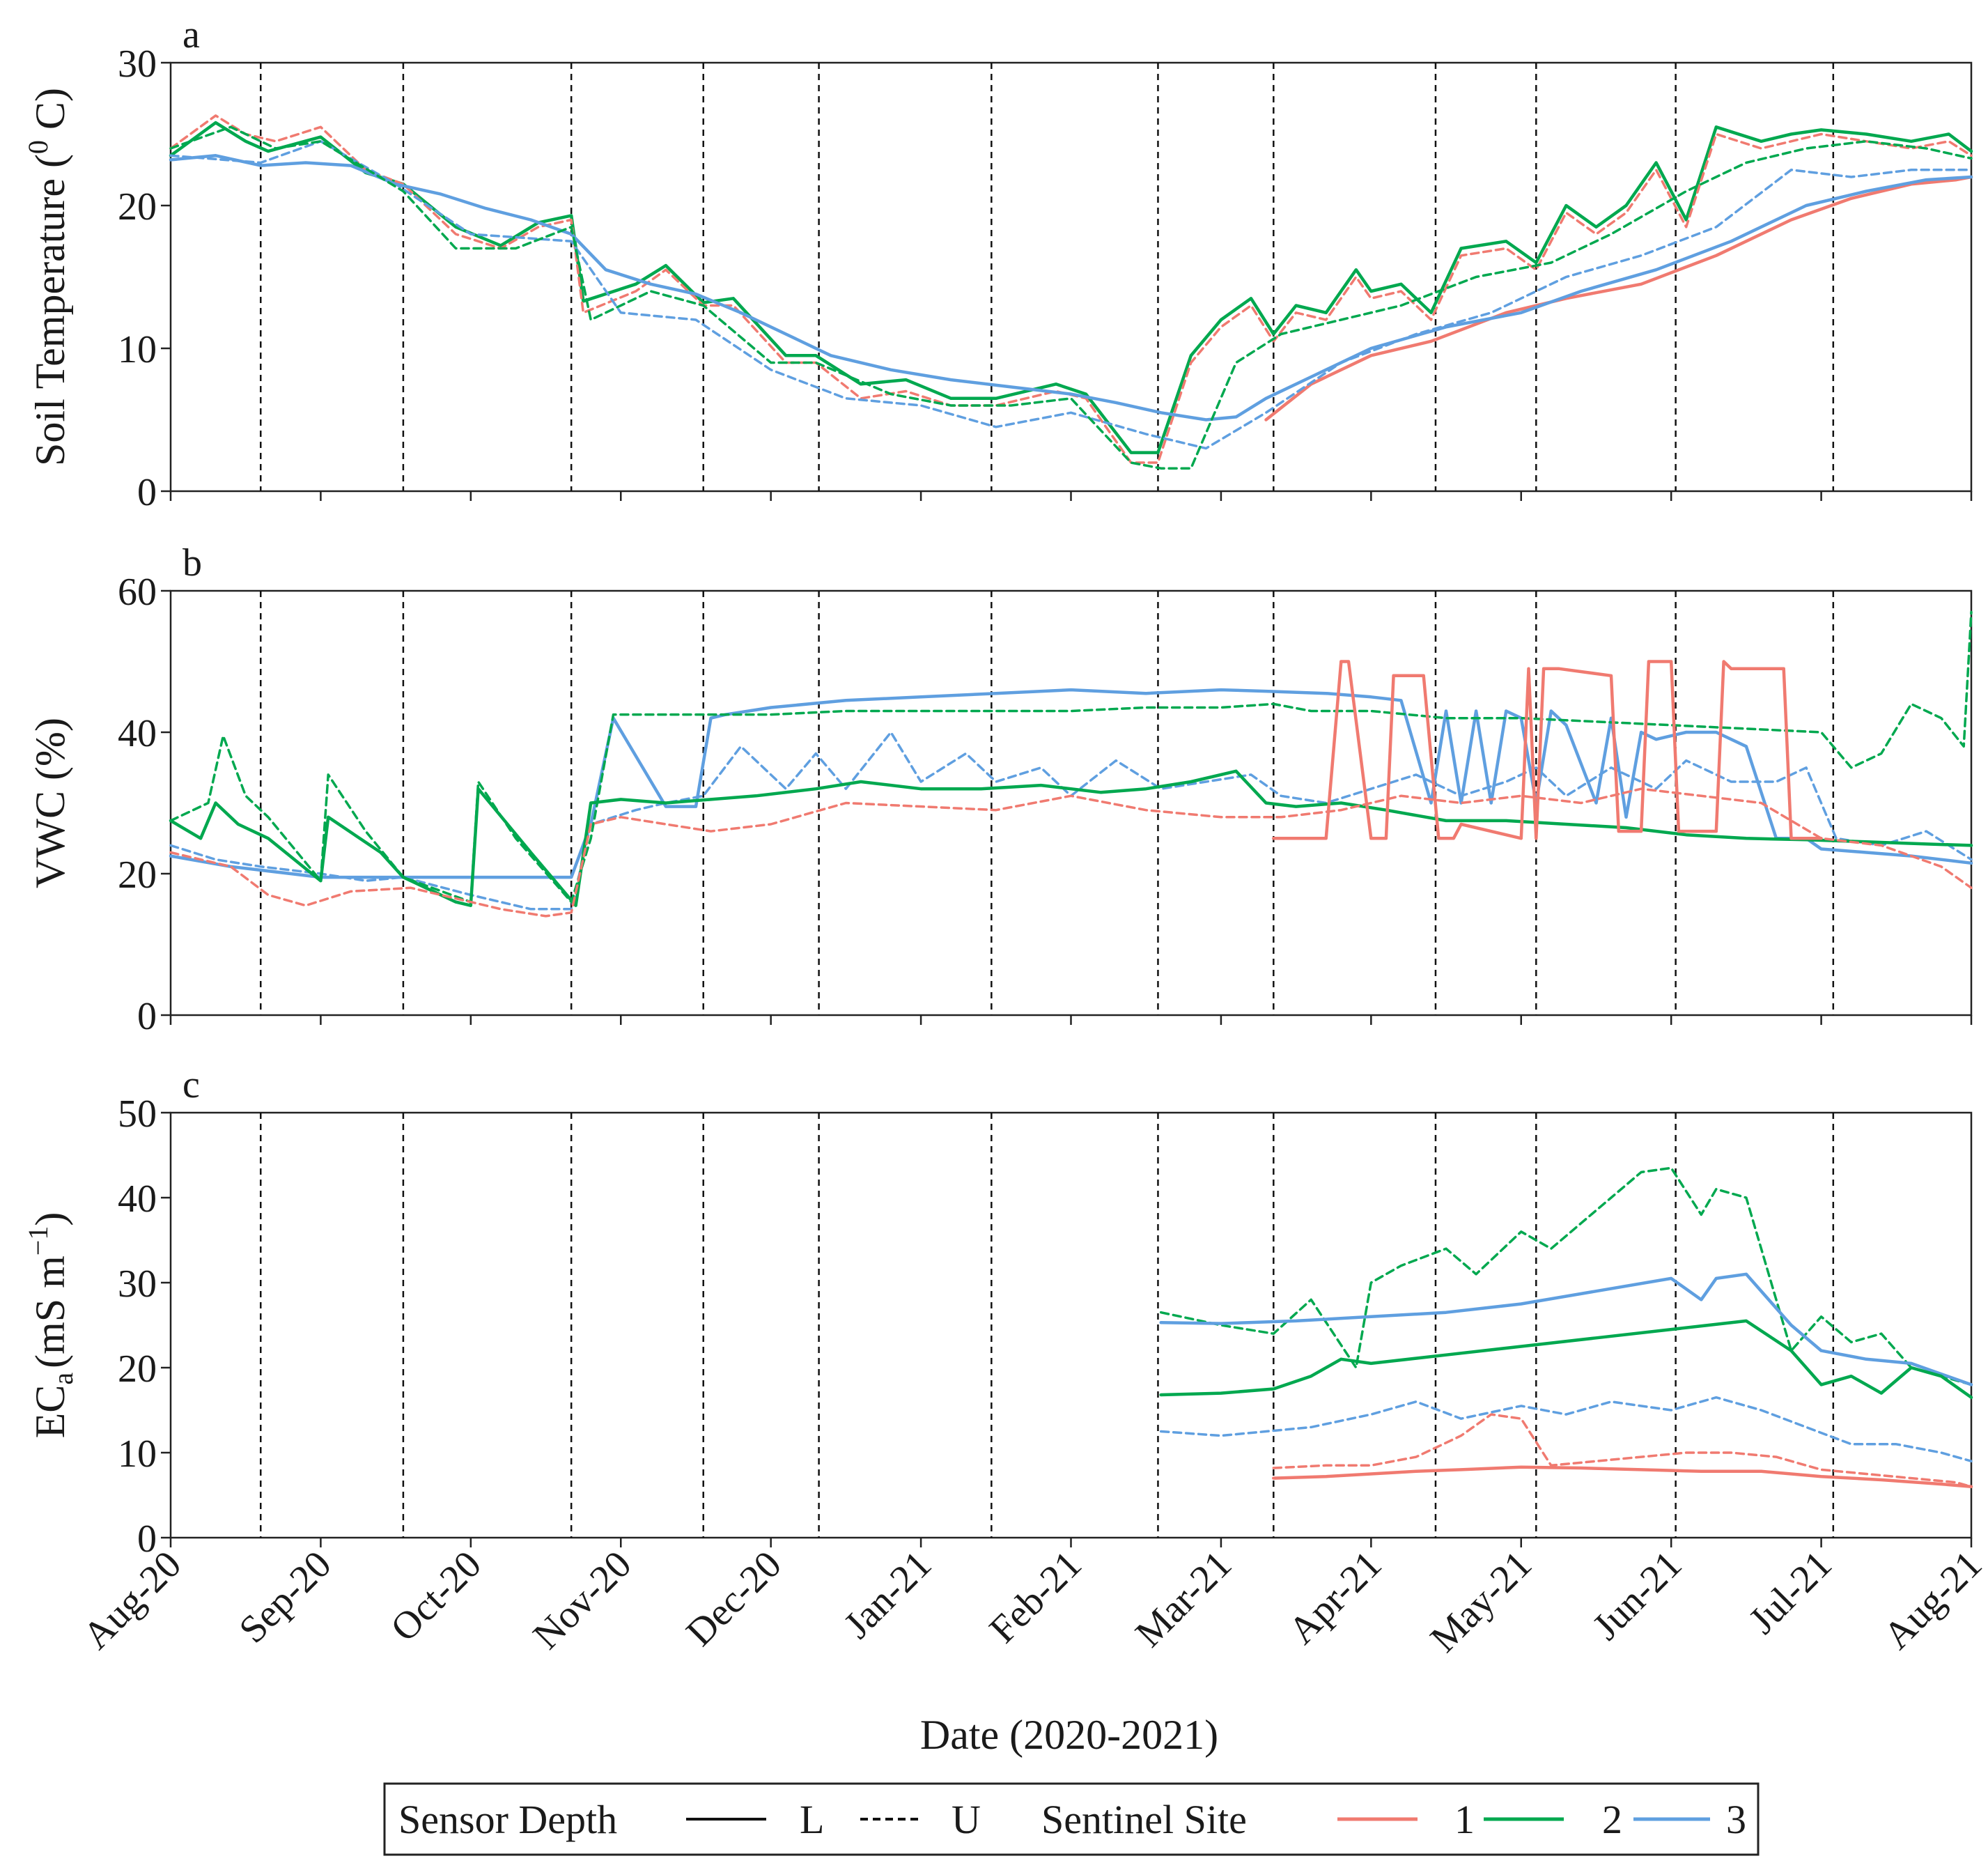 The width and height of the screenshot is (1988, 1870). Describe the element at coordinates (1638, 1595) in the screenshot. I see `x-tick-label: Jun-21` at that location.